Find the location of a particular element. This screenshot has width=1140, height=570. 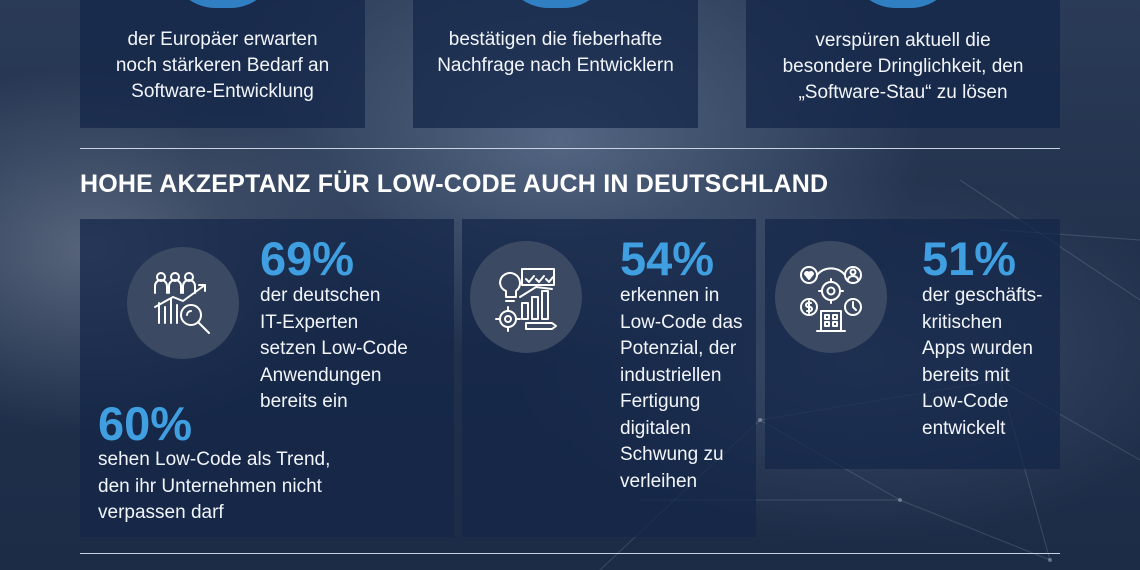

stat-value: 60% is located at coordinates (145, 423).